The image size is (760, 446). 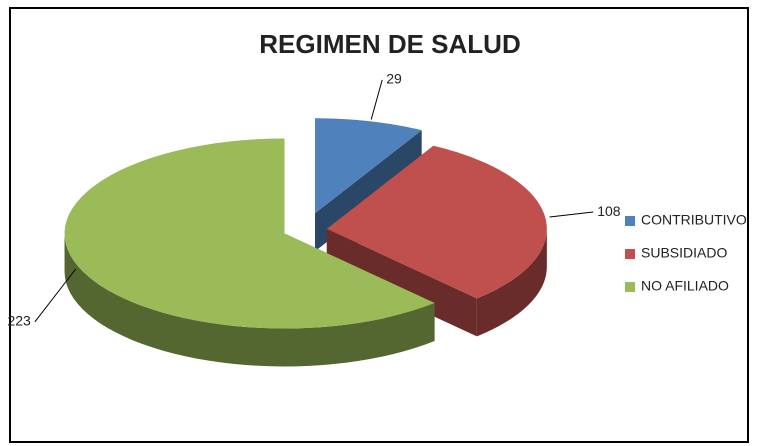 What do you see at coordinates (394, 79) in the screenshot?
I see `data-label: 29` at bounding box center [394, 79].